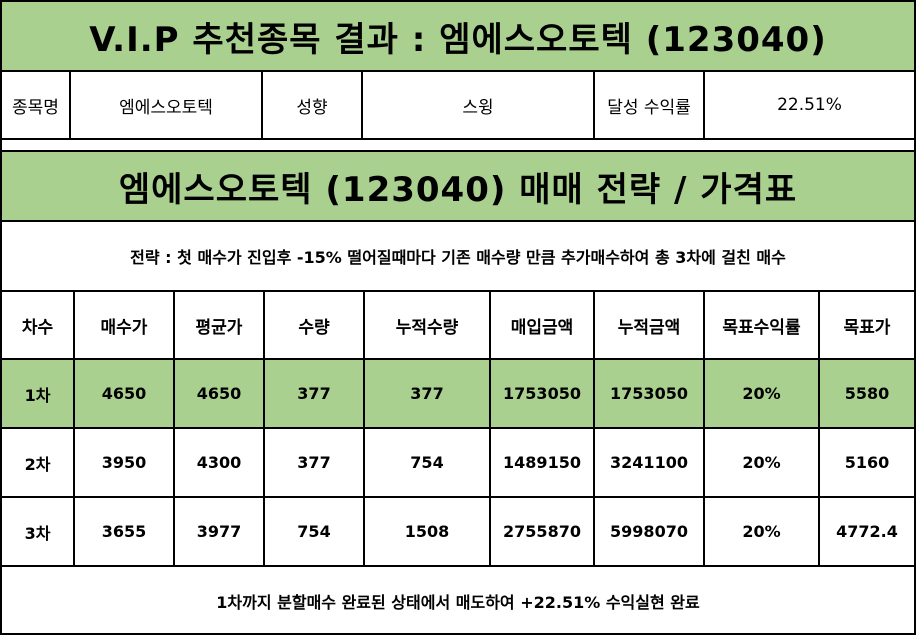  I want to click on return-value: 22.51%, so click(809, 106).